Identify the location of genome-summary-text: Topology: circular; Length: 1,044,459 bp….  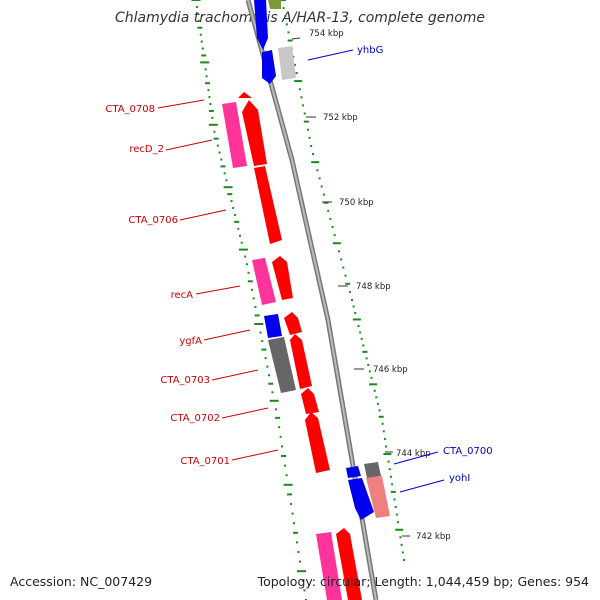
(423, 581).